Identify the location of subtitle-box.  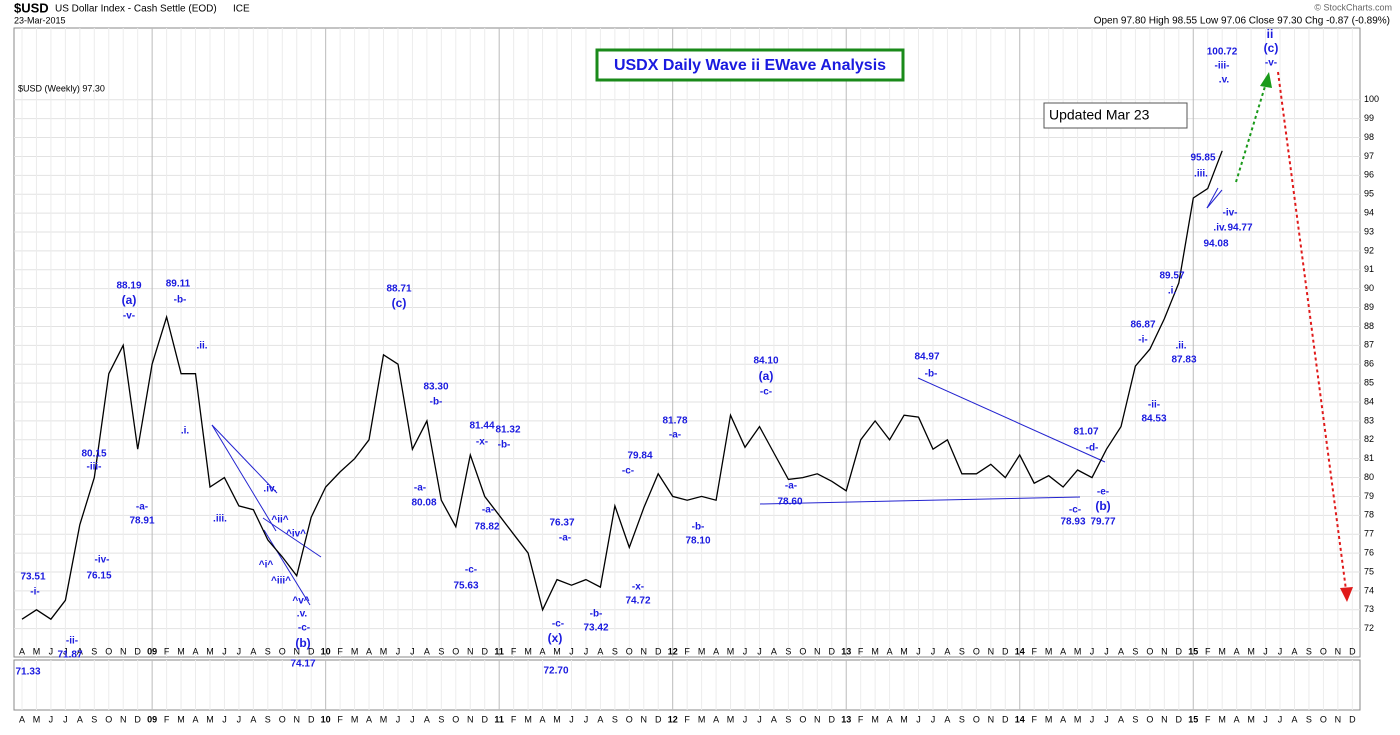
(1115, 115).